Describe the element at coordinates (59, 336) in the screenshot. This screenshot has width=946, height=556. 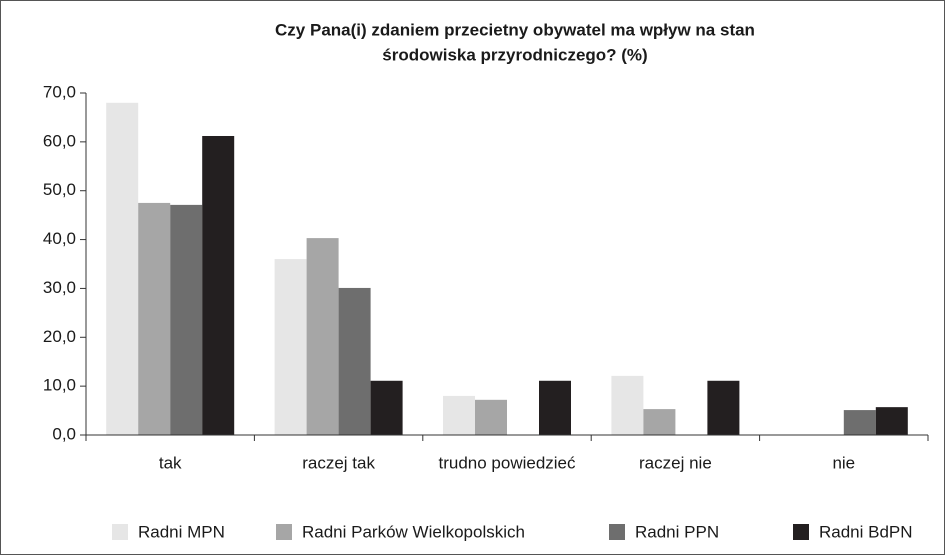
I see `y-tick-label: 20,0` at that location.